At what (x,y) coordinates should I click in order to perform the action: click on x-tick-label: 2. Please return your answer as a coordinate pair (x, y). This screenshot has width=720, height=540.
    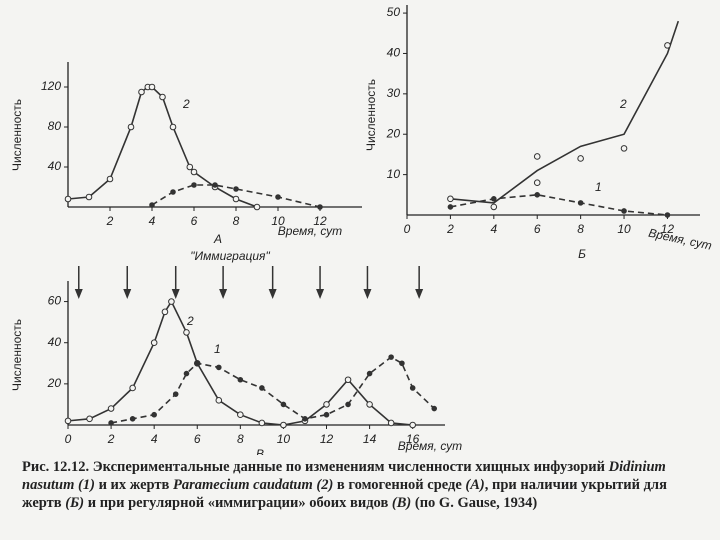
    Looking at the image, I should click on (110, 221).